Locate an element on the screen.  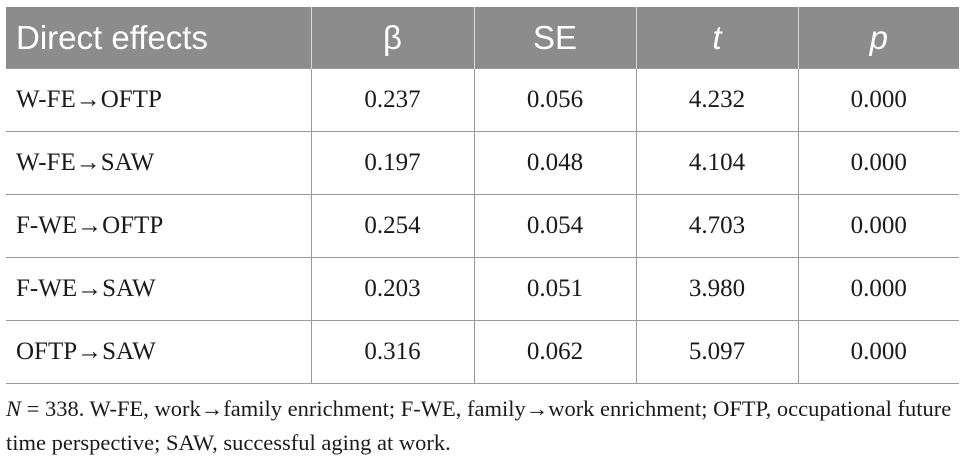
cell-t: 4.703 is located at coordinates (717, 226).